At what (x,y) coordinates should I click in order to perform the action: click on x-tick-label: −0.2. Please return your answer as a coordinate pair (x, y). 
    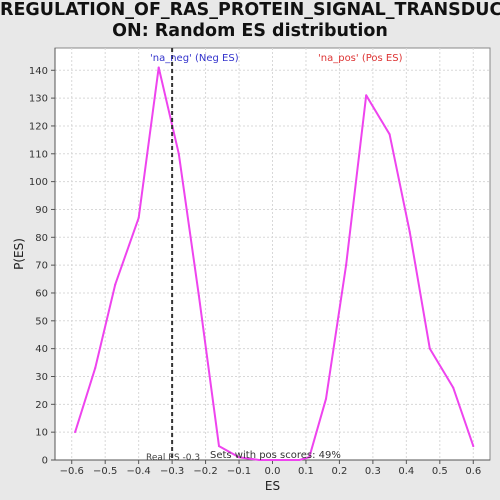
    Looking at the image, I should click on (205, 471).